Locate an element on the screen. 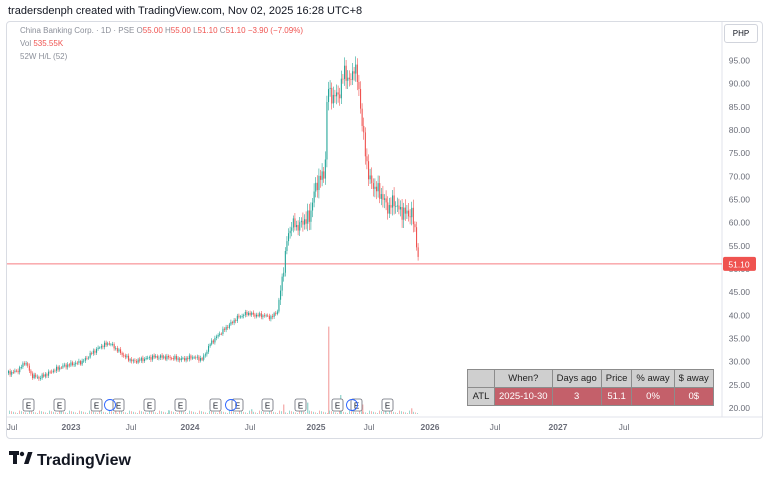 The height and width of the screenshot is (480, 768). ohlc-close: 51.10 is located at coordinates (235, 30).